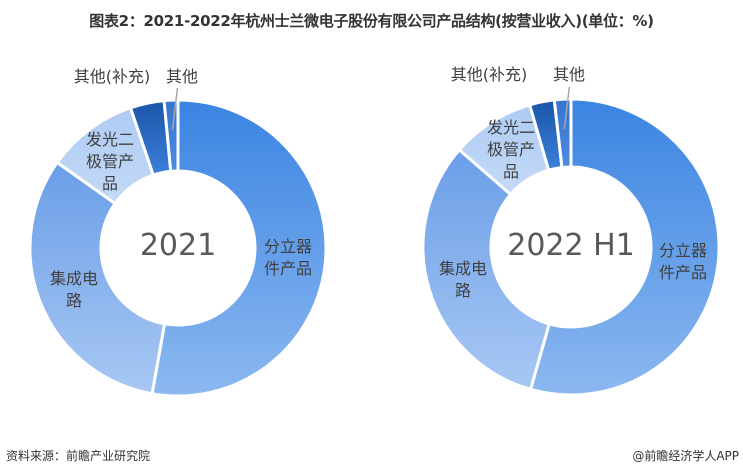  Describe the element at coordinates (178, 245) in the screenshot. I see `center-label-2021: 2021` at that location.